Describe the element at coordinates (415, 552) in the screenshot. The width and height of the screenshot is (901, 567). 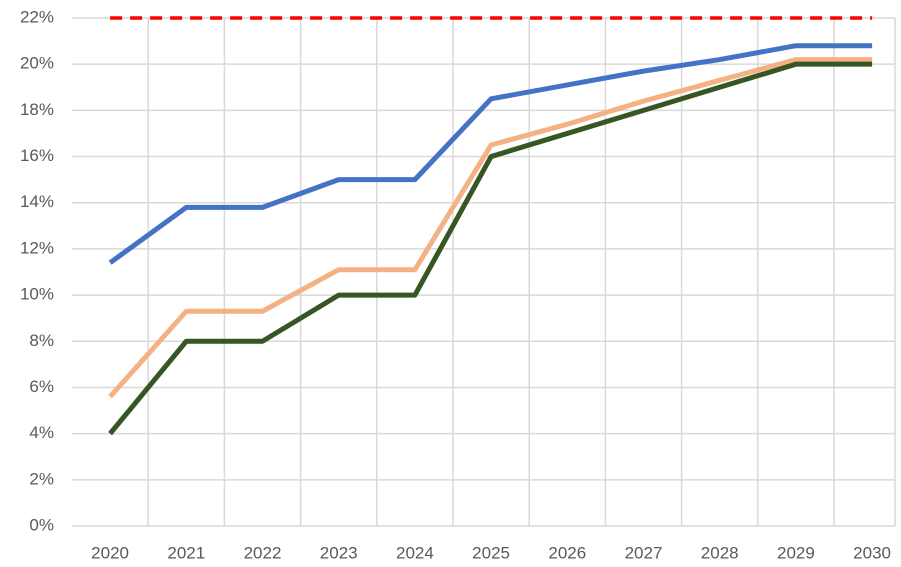
I see `x-tick-label: 2024` at that location.